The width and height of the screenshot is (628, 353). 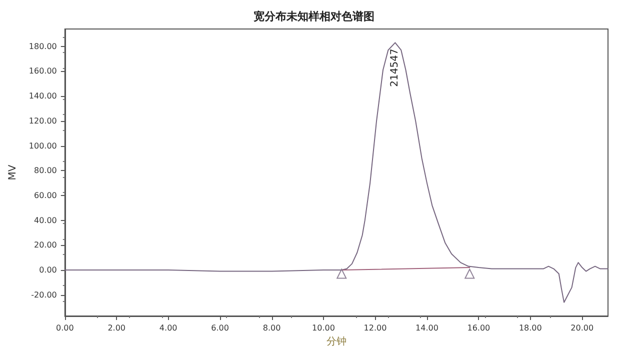 I want to click on x-axis-title: 分钟, so click(x=336, y=341).